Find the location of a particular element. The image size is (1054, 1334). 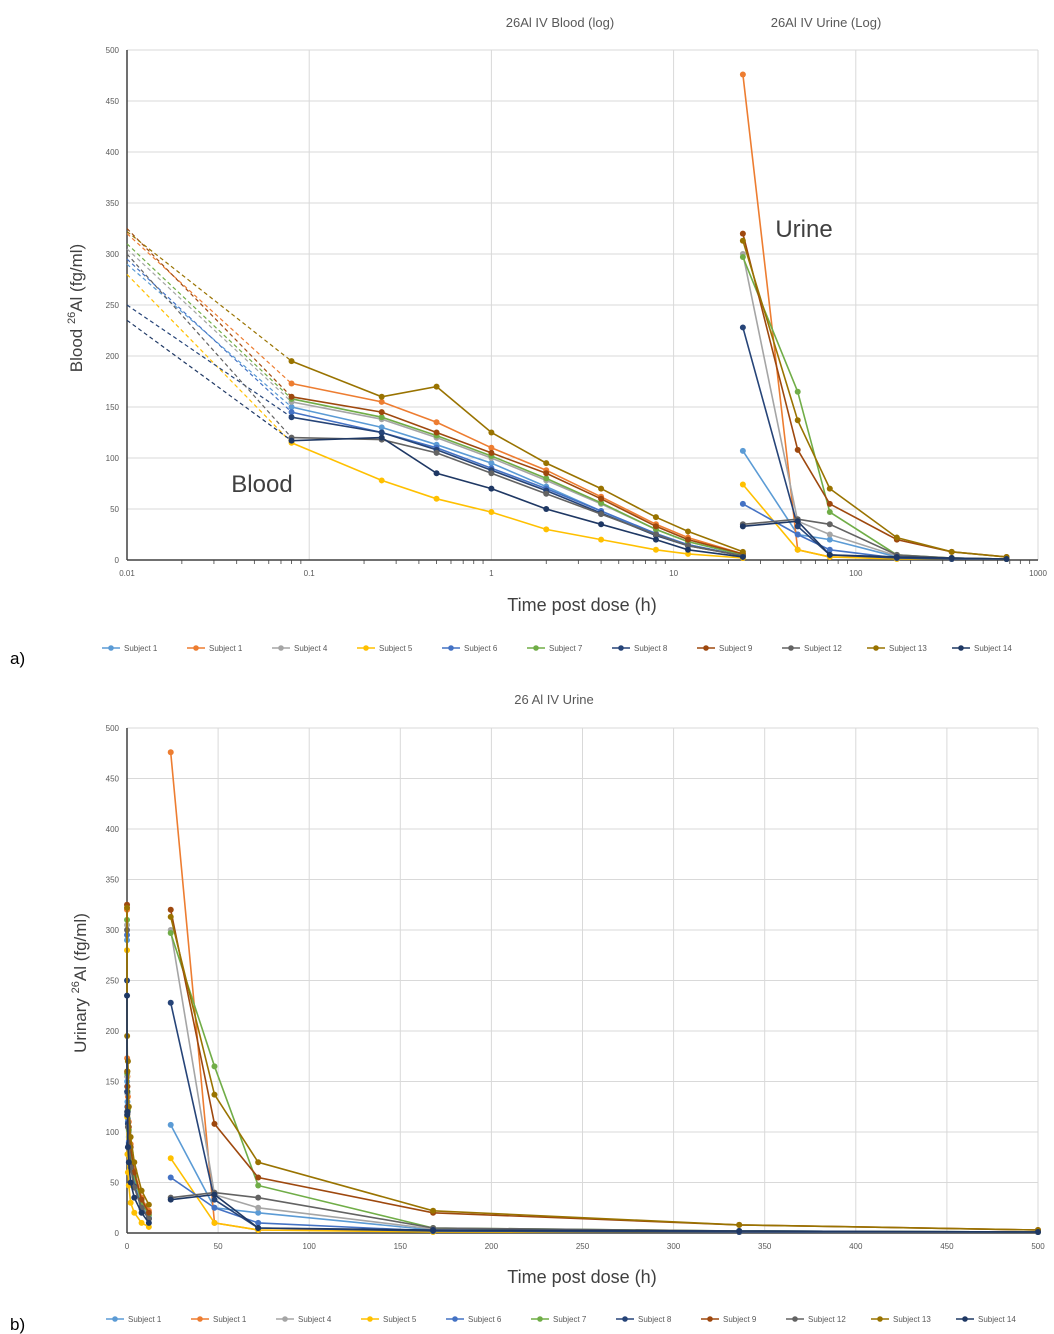

panel-b-title: 26 Al IV Urine is located at coordinates (554, 699).